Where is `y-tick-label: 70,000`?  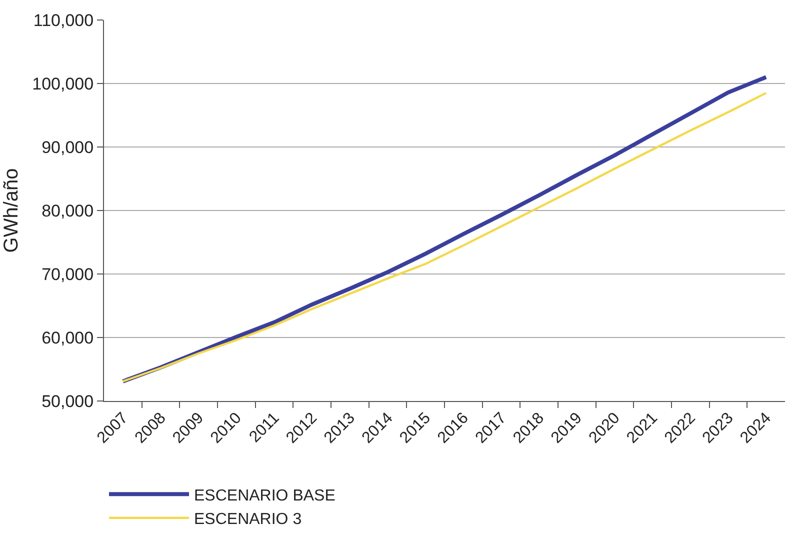 y-tick-label: 70,000 is located at coordinates (68, 274).